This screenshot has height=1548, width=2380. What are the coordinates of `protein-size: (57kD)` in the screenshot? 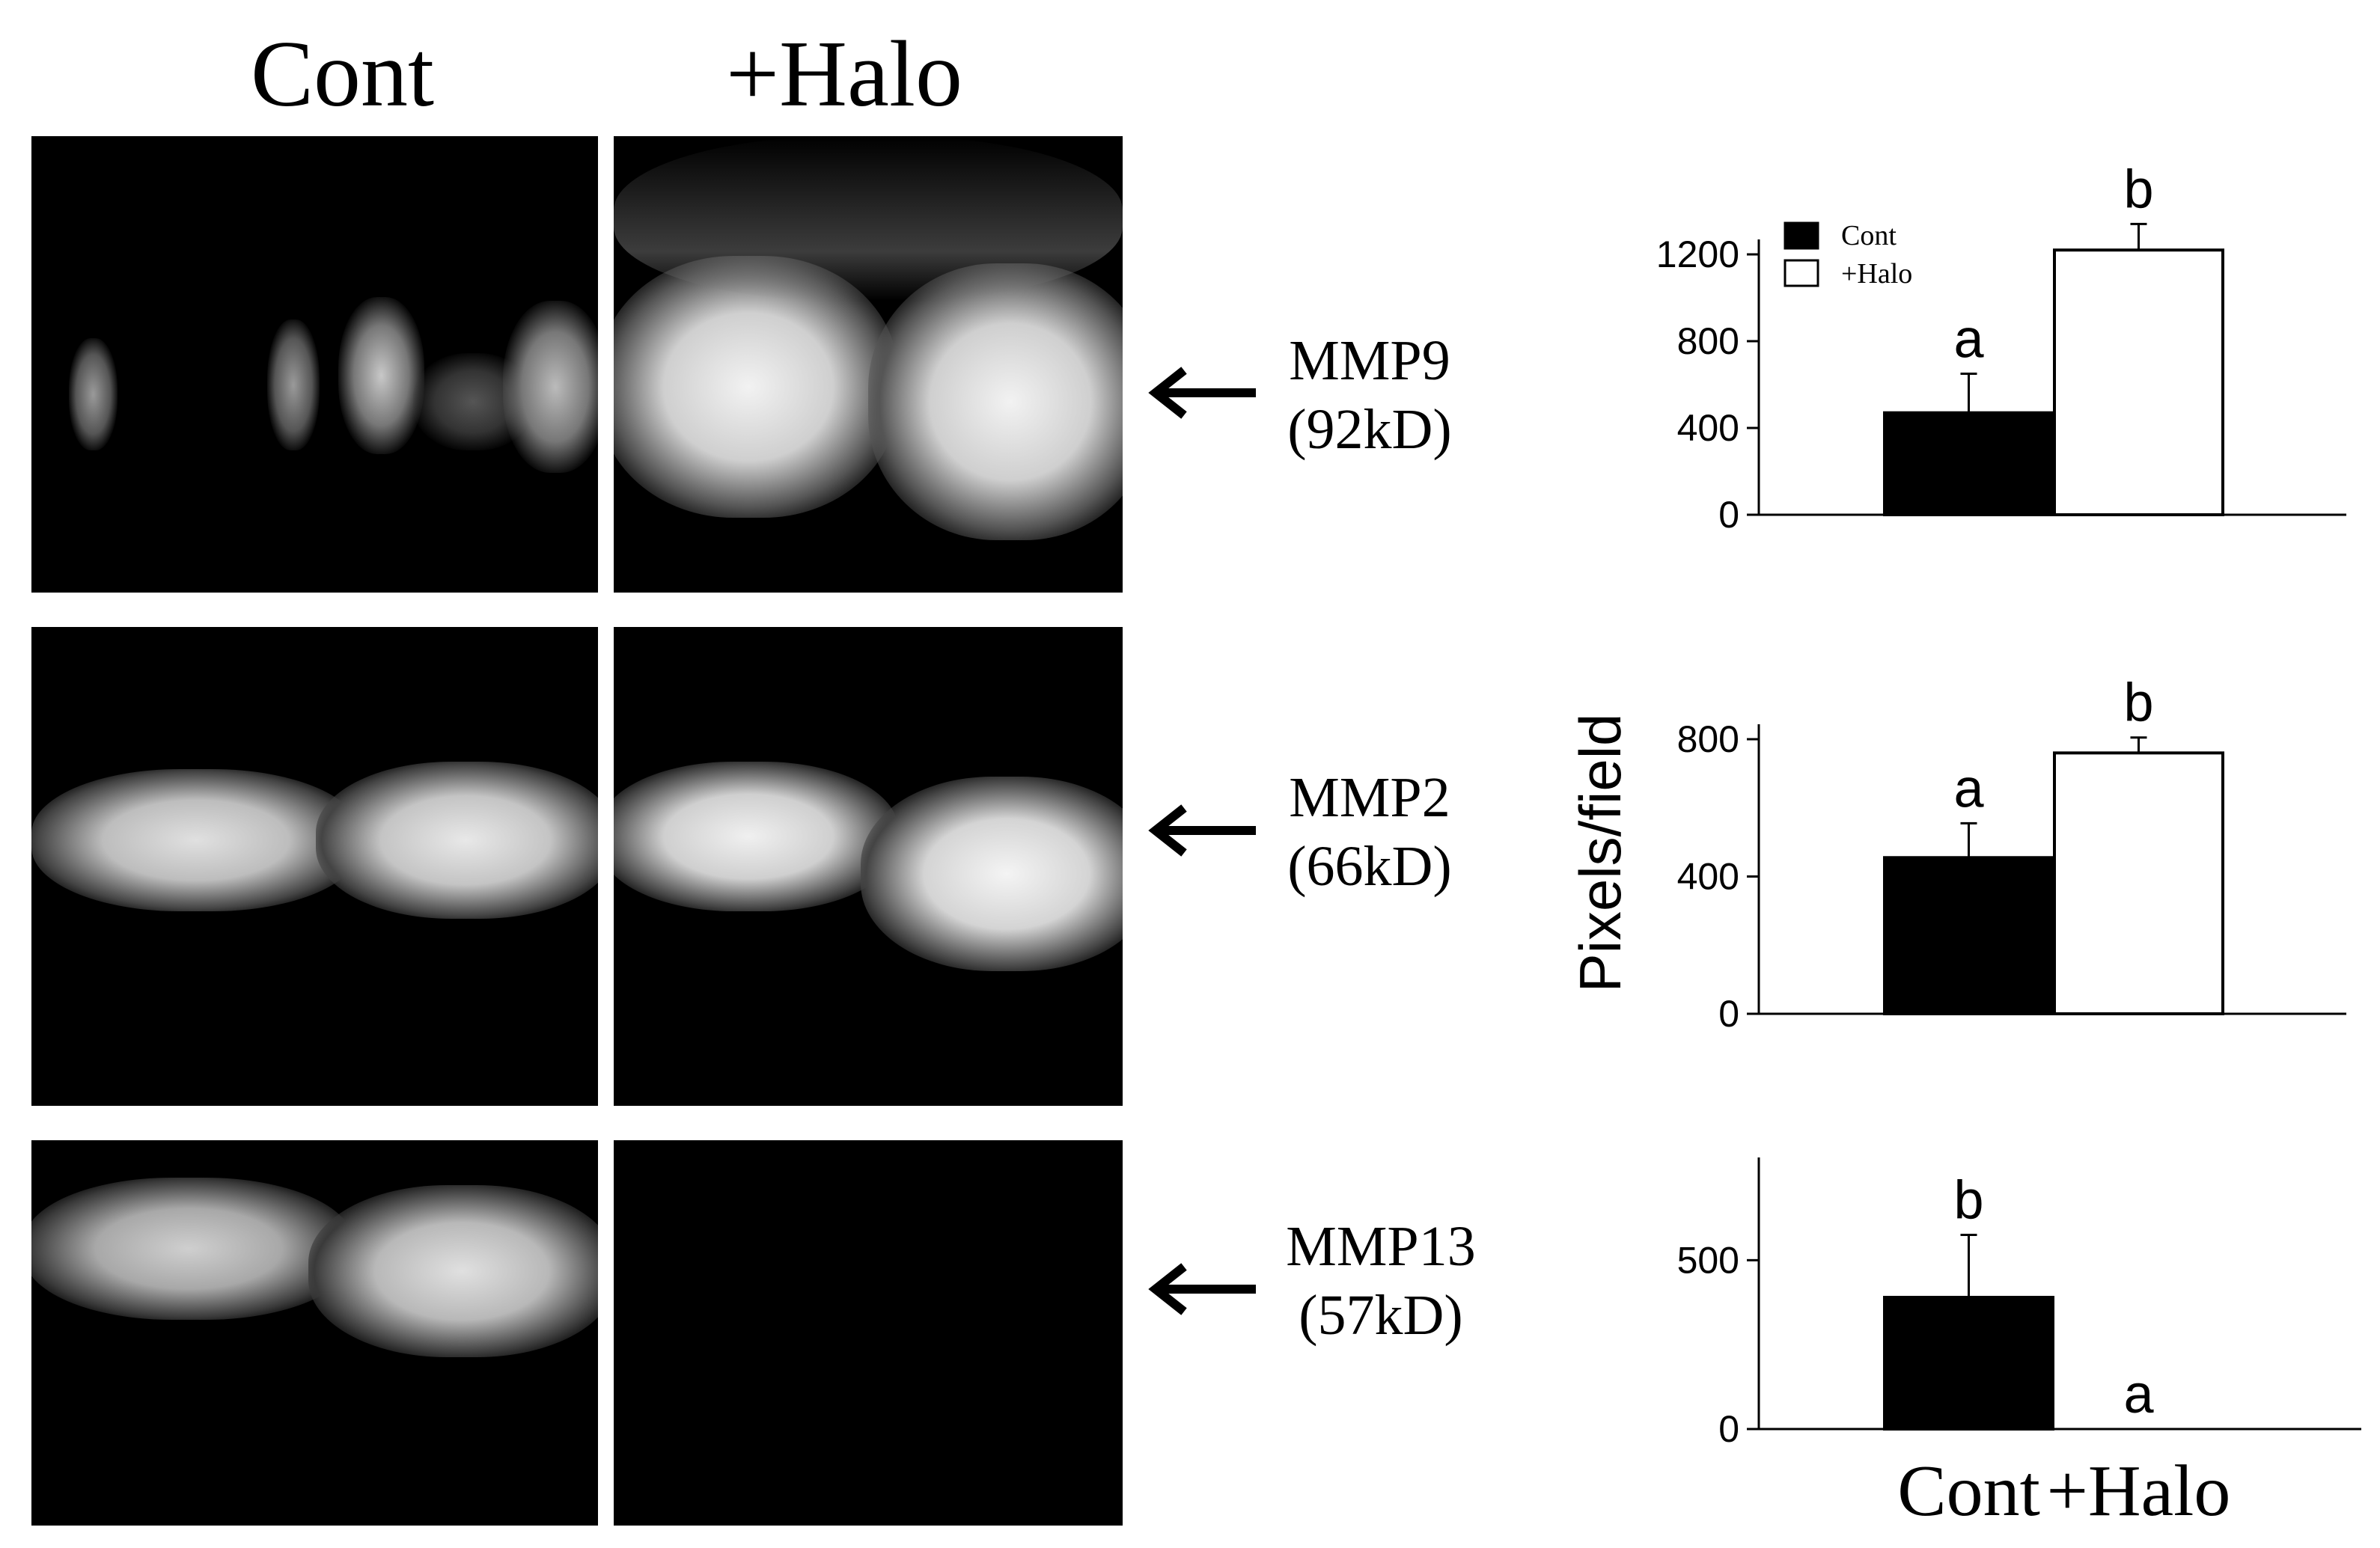 It's located at (1381, 1316).